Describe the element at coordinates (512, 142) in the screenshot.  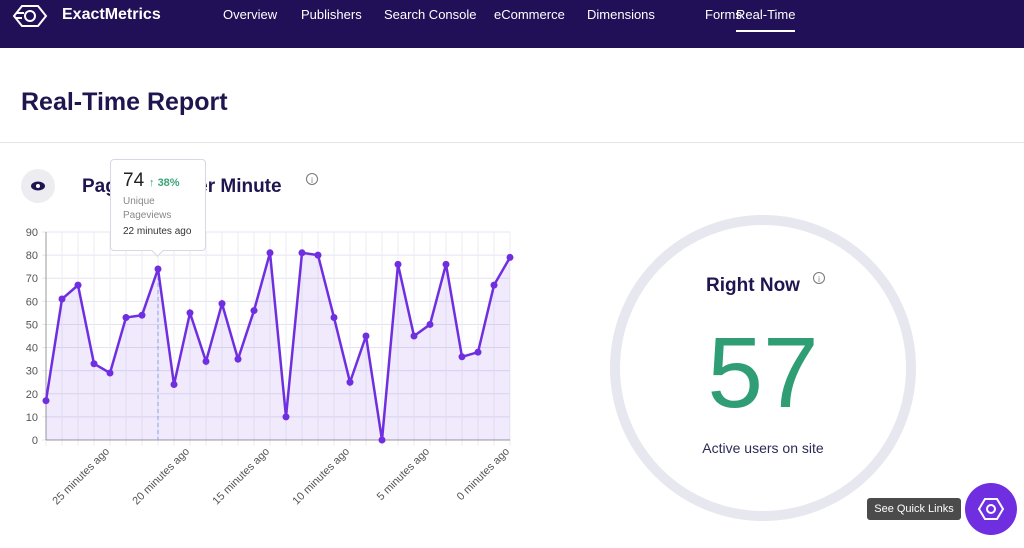
I see `divider` at that location.